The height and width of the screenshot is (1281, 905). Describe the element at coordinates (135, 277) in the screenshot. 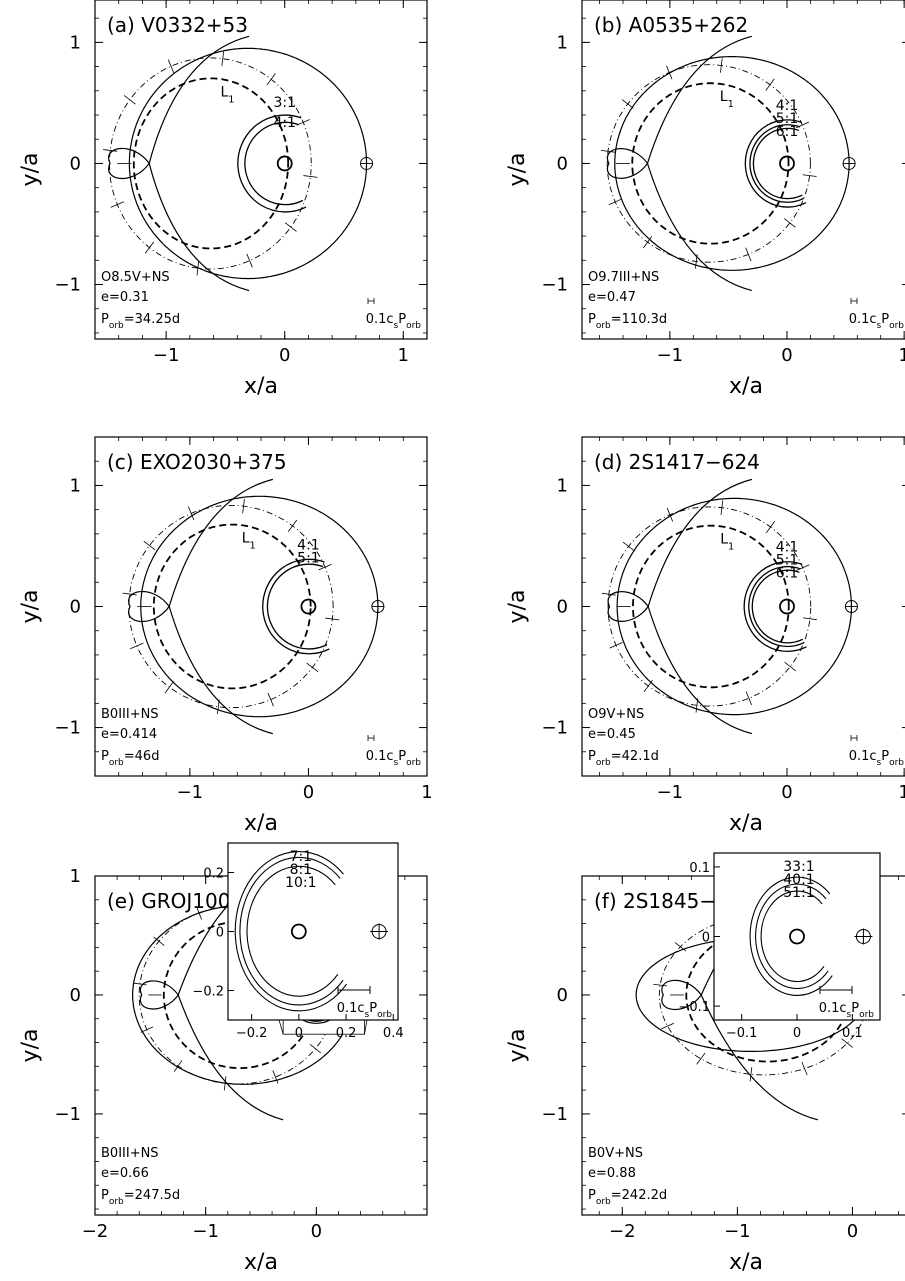

I see `star-type-label: O8.5V+NS` at that location.